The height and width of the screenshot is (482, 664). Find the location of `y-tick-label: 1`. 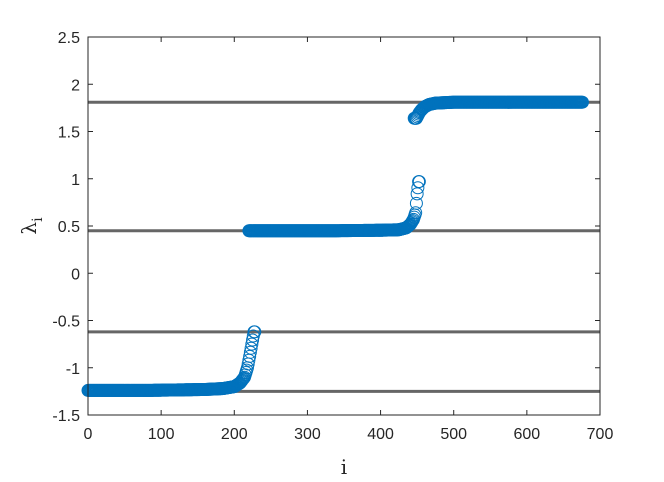

y-tick-label: 1 is located at coordinates (75, 180).